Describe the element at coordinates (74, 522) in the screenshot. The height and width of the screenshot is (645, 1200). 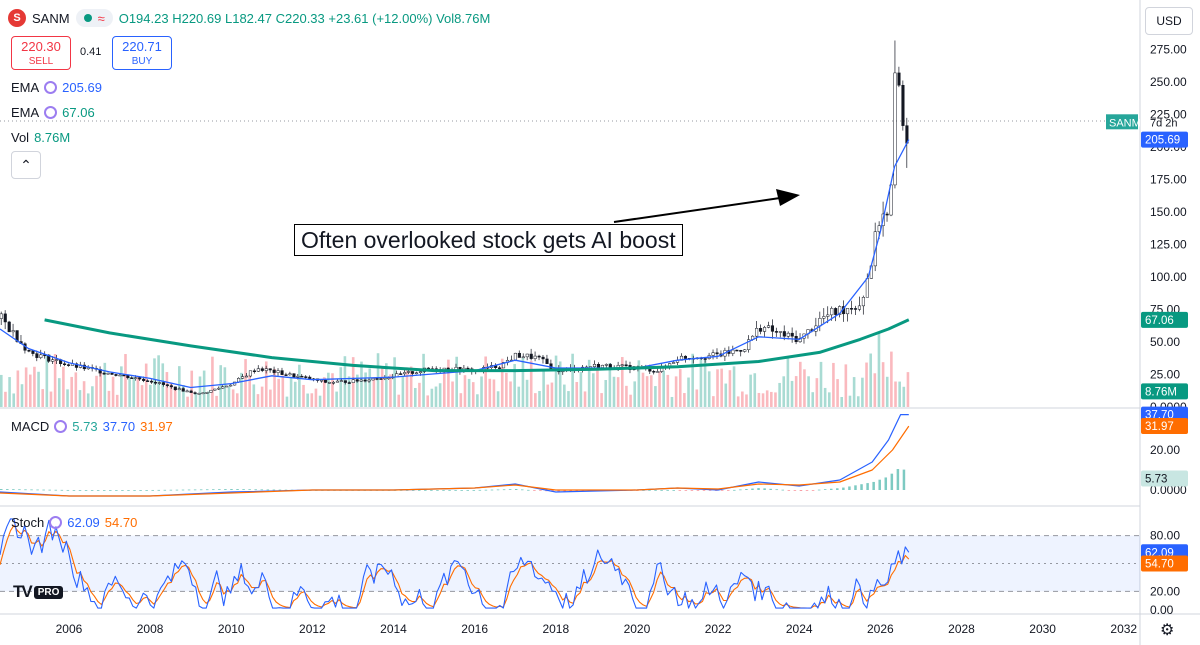
I see `stoch-legend: Stoch 62.09 54.70` at that location.